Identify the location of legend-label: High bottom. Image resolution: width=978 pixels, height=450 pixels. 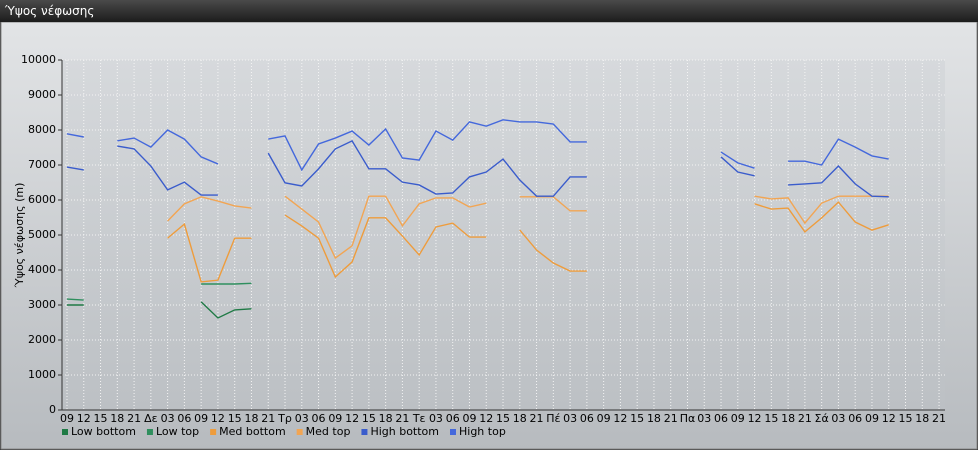
(404, 431).